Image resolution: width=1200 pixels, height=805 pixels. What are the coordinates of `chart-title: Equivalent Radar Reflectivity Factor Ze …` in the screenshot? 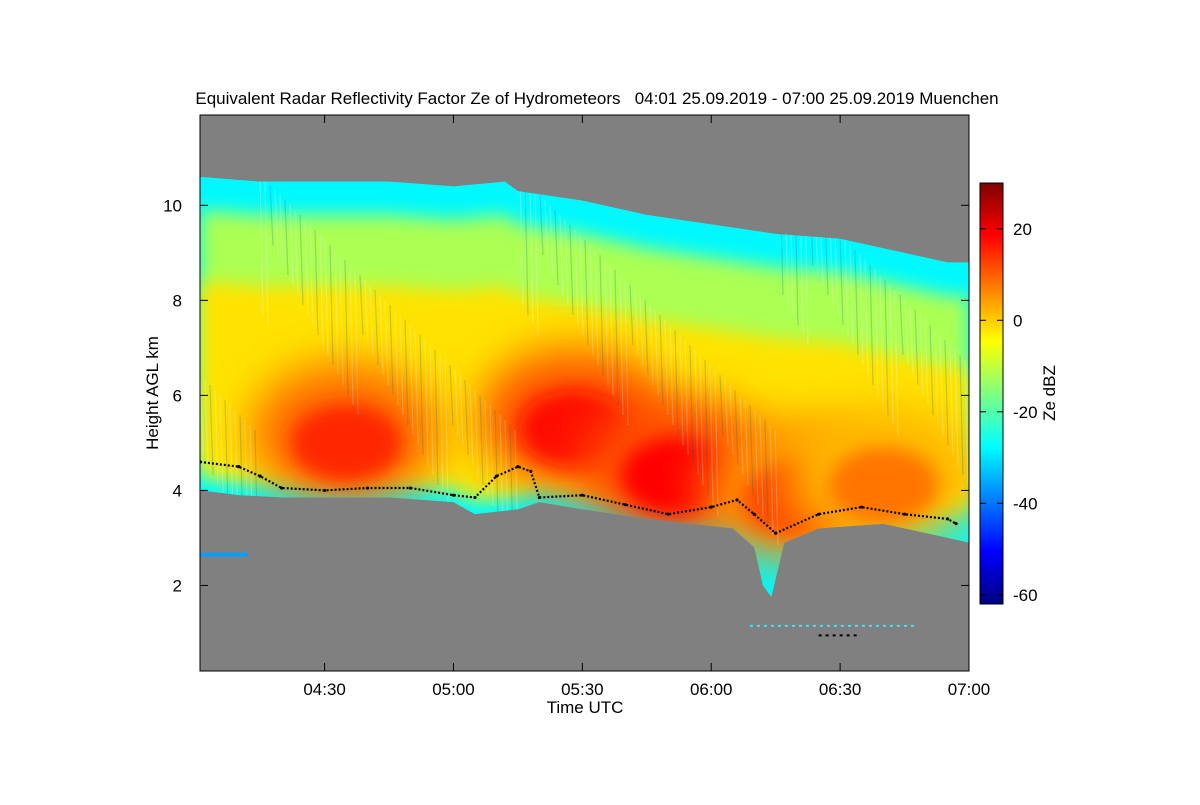 It's located at (596, 98).